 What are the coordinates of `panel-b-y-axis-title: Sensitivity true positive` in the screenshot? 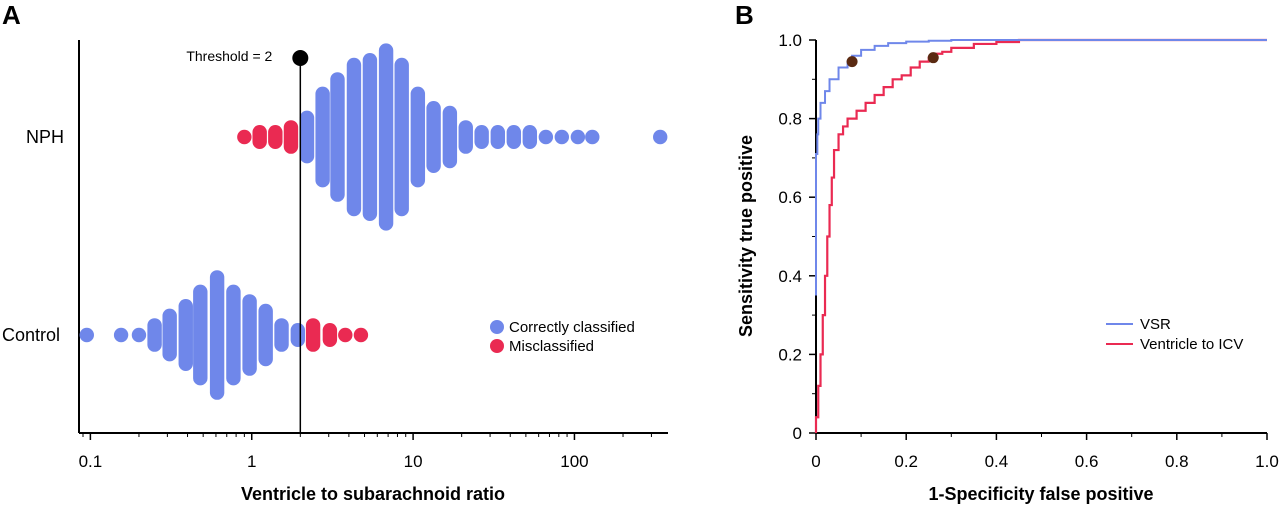 It's located at (746, 236).